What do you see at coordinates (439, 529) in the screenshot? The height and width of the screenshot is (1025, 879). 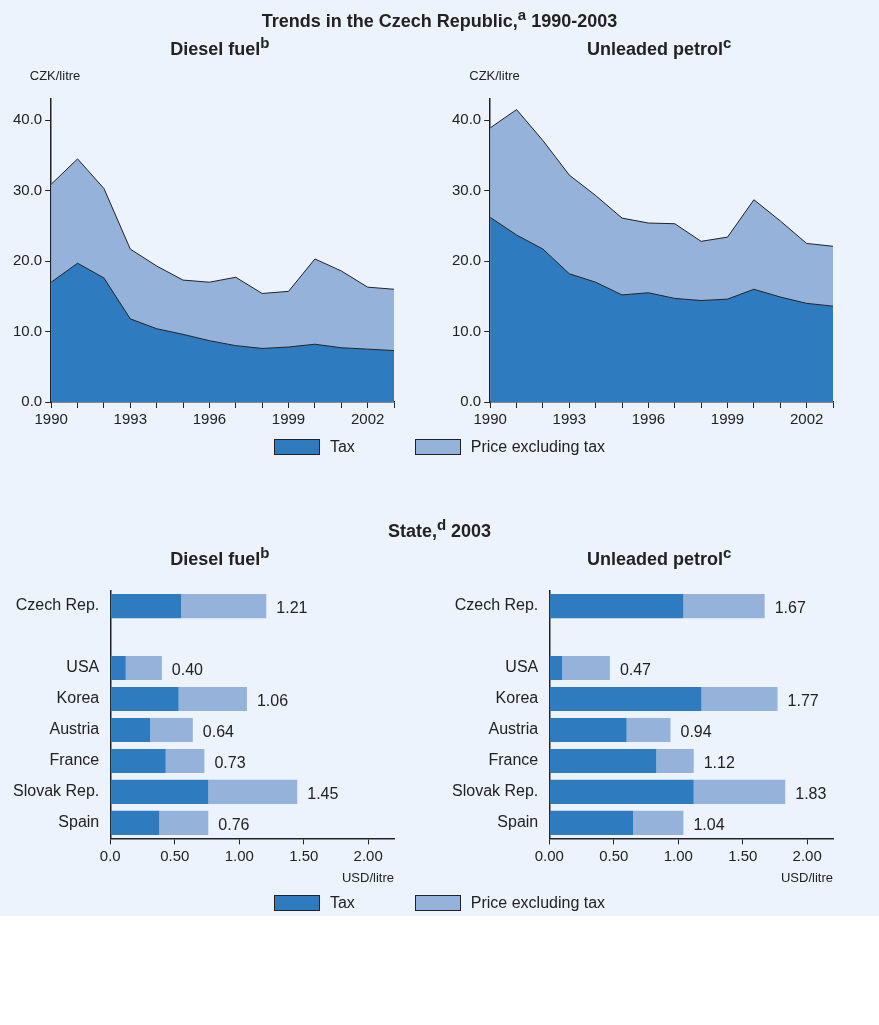 I see `text: State,$^{d}$ 2003` at bounding box center [439, 529].